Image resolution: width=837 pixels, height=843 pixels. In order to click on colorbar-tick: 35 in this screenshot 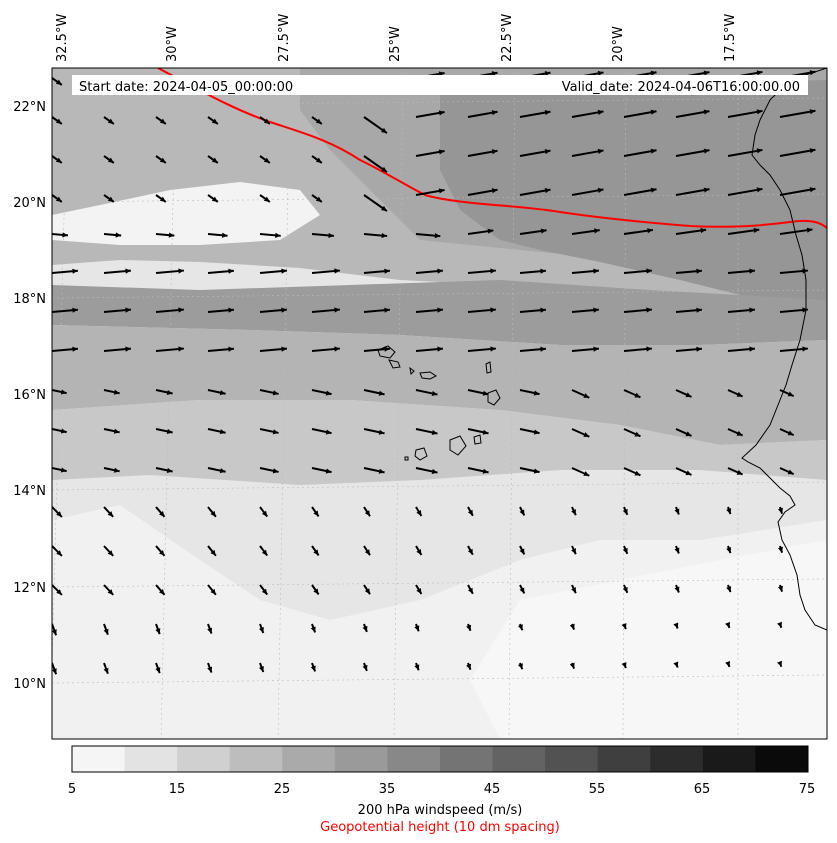, I will do `click(387, 789)`.